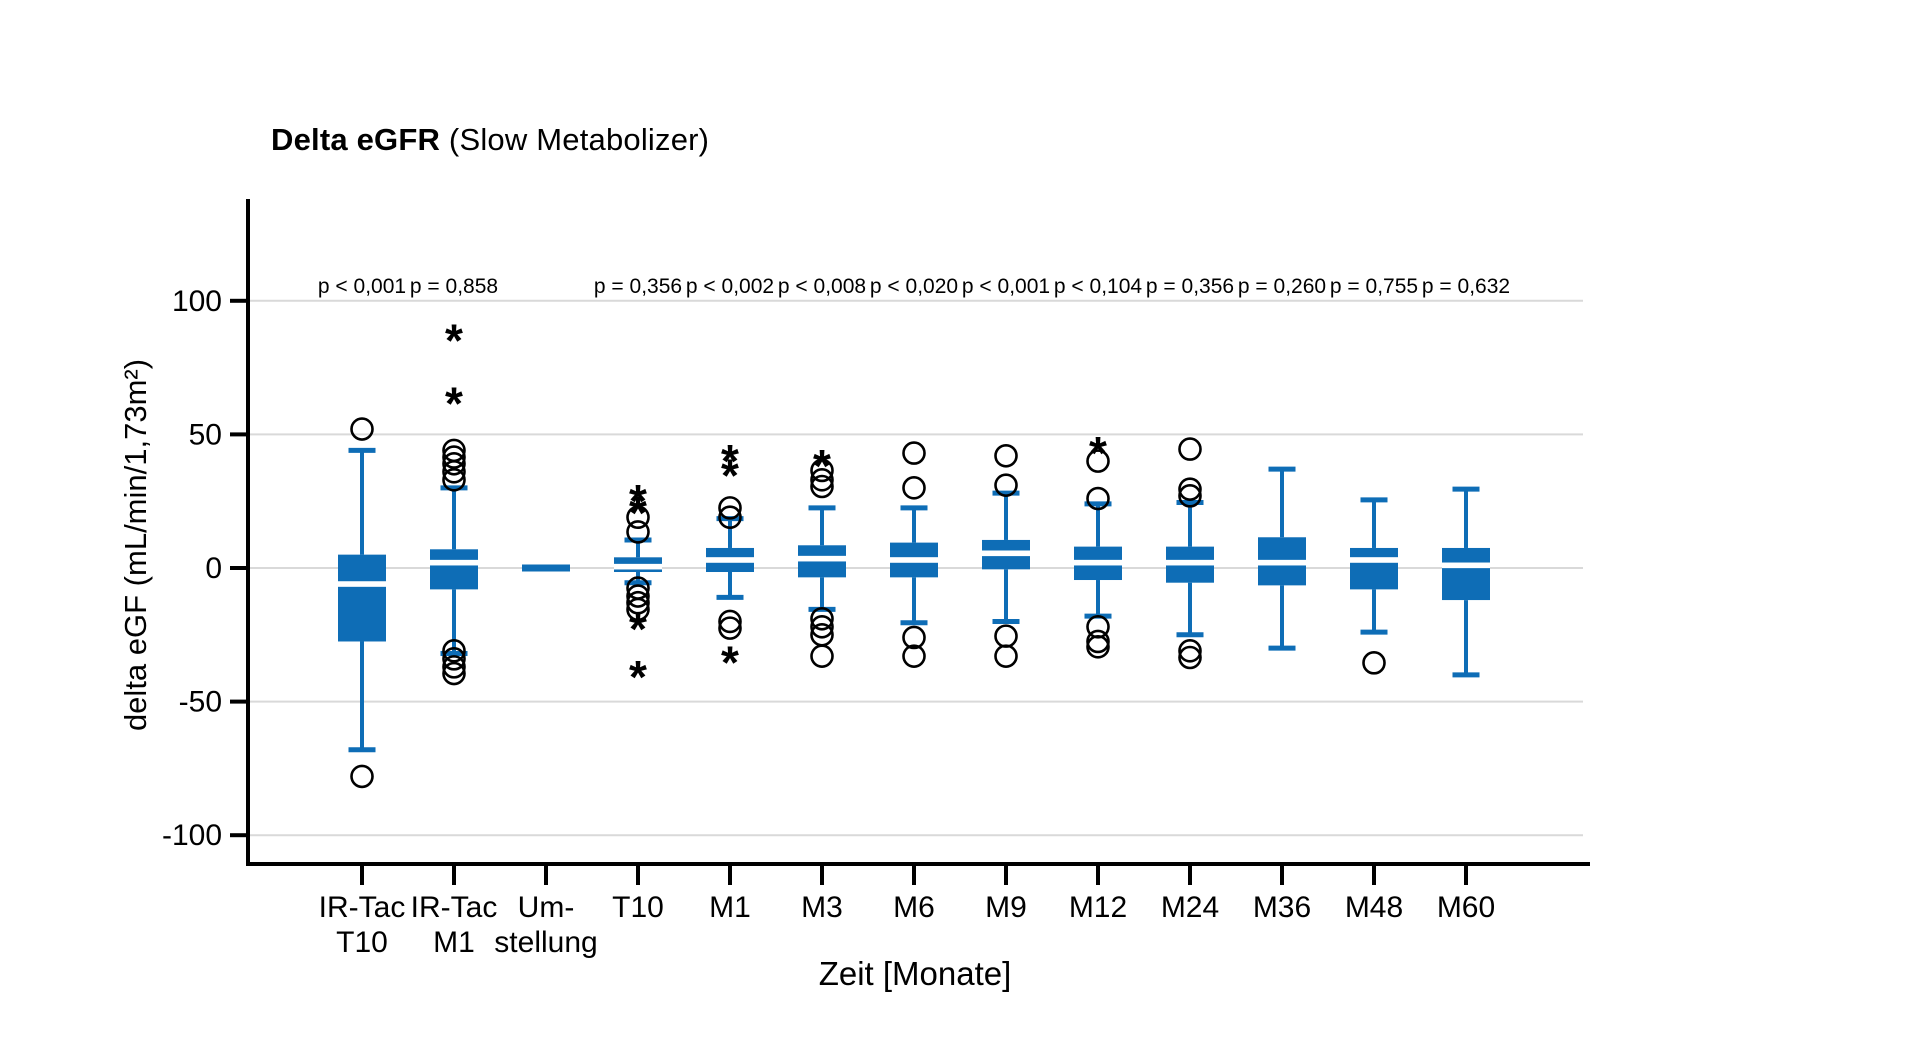  Describe the element at coordinates (1374, 286) in the screenshot. I see `p-value-label: p = 0,755` at that location.